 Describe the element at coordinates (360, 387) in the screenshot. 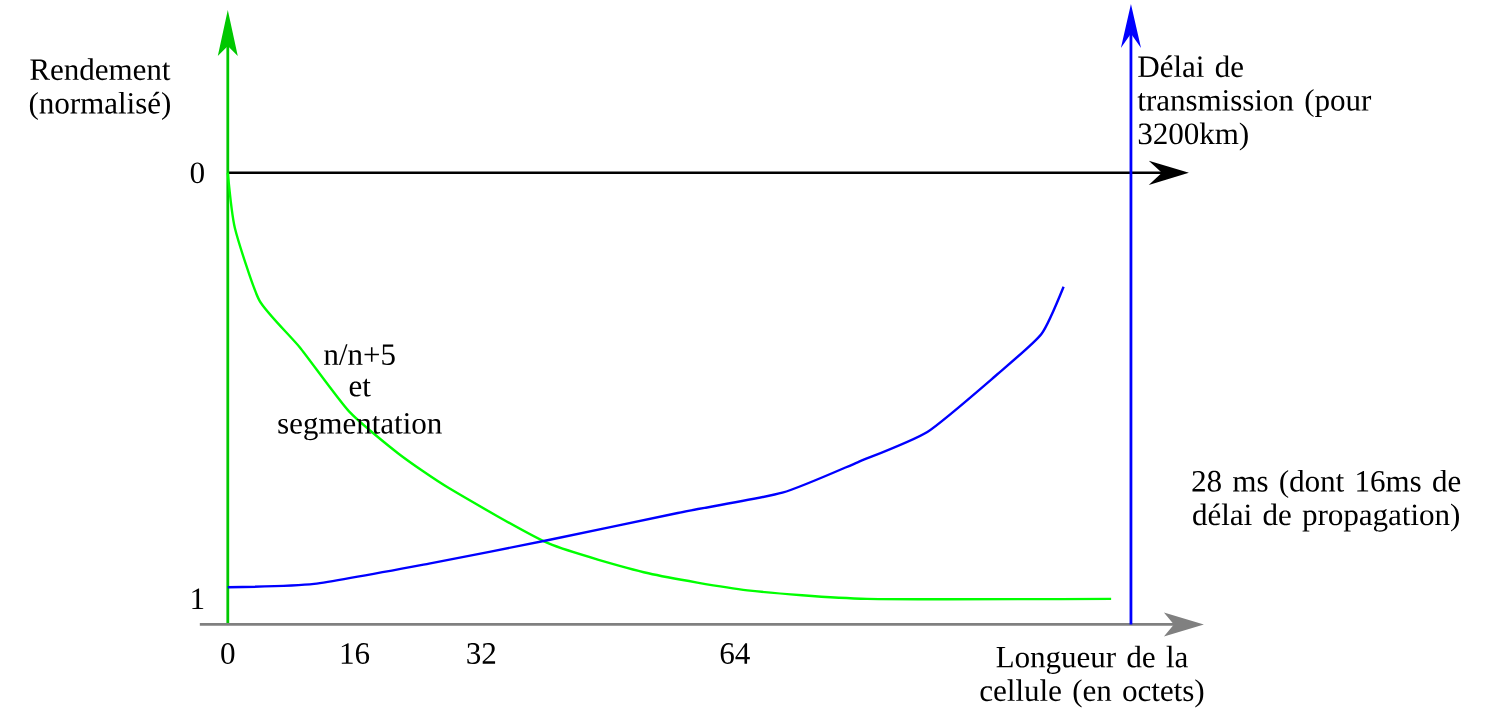

I see `annotation: et` at that location.